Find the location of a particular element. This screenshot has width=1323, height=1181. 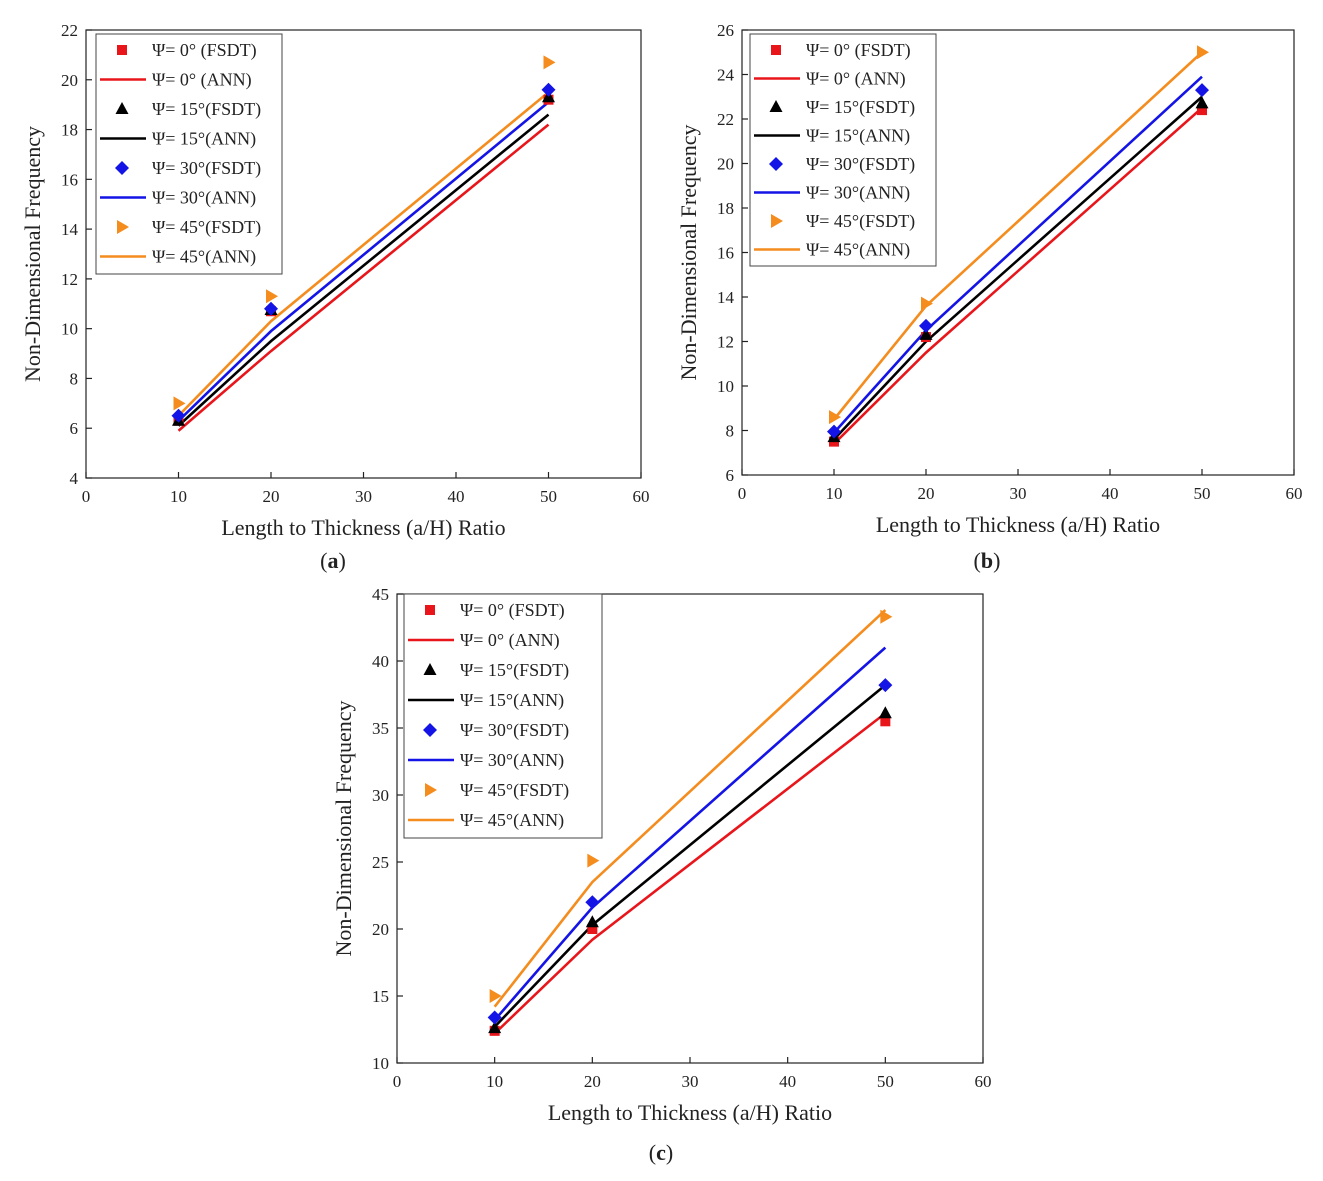

y-tick-label: 6 is located at coordinates (74, 428).